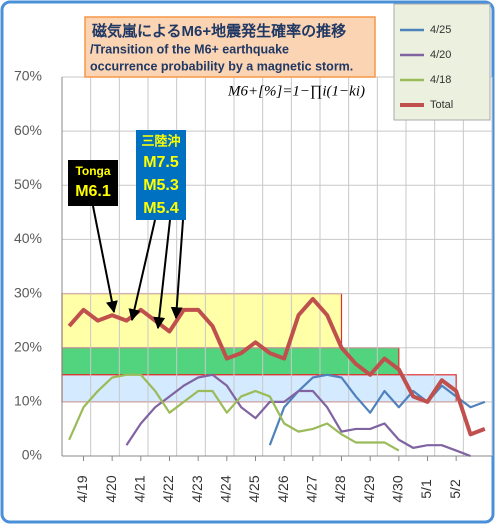 The width and height of the screenshot is (496, 525). What do you see at coordinates (161, 162) in the screenshot?
I see `annotation: M7.5` at bounding box center [161, 162].